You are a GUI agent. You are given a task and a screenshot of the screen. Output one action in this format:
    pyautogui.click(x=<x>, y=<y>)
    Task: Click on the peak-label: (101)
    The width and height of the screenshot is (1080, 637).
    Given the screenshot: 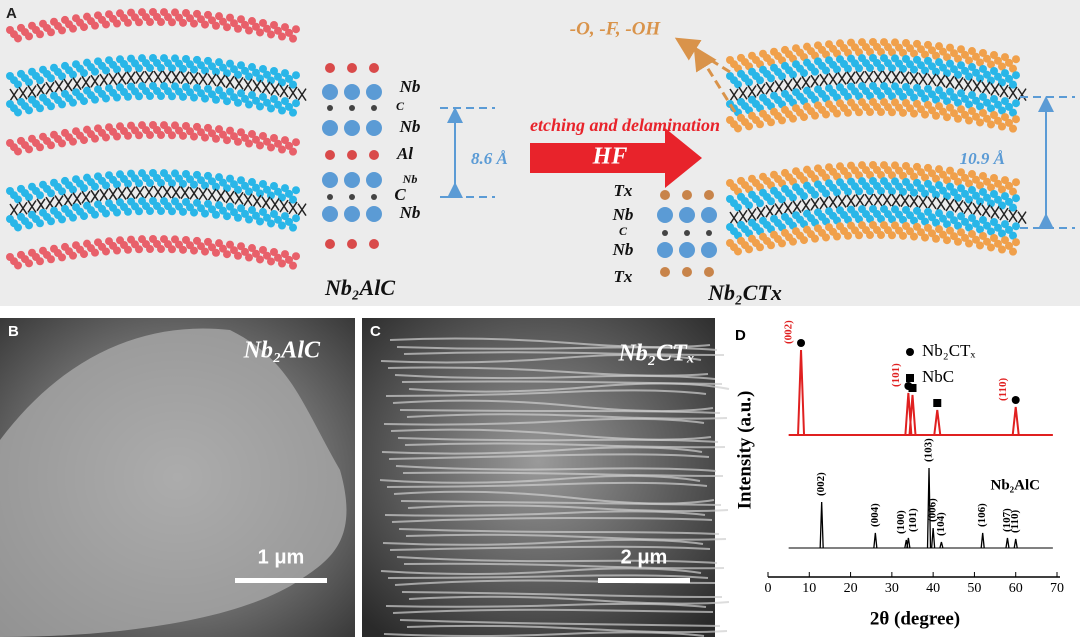 What is the action you would take?
    pyautogui.click(x=896, y=375)
    